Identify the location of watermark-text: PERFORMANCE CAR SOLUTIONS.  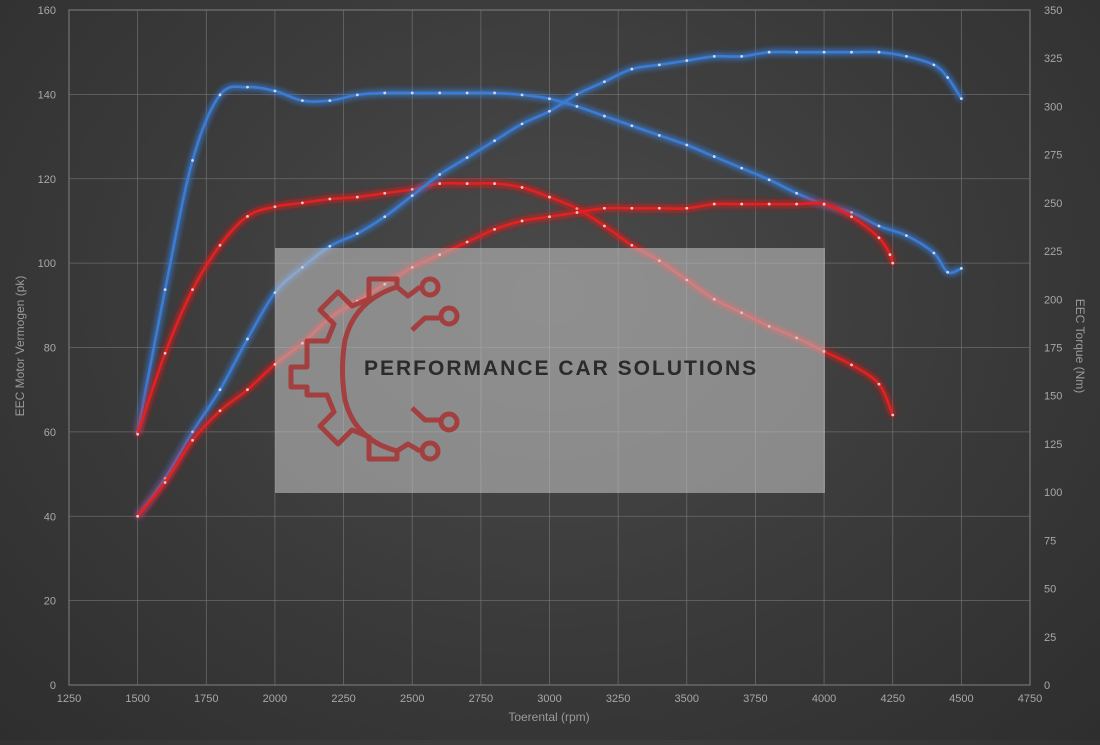
(561, 368).